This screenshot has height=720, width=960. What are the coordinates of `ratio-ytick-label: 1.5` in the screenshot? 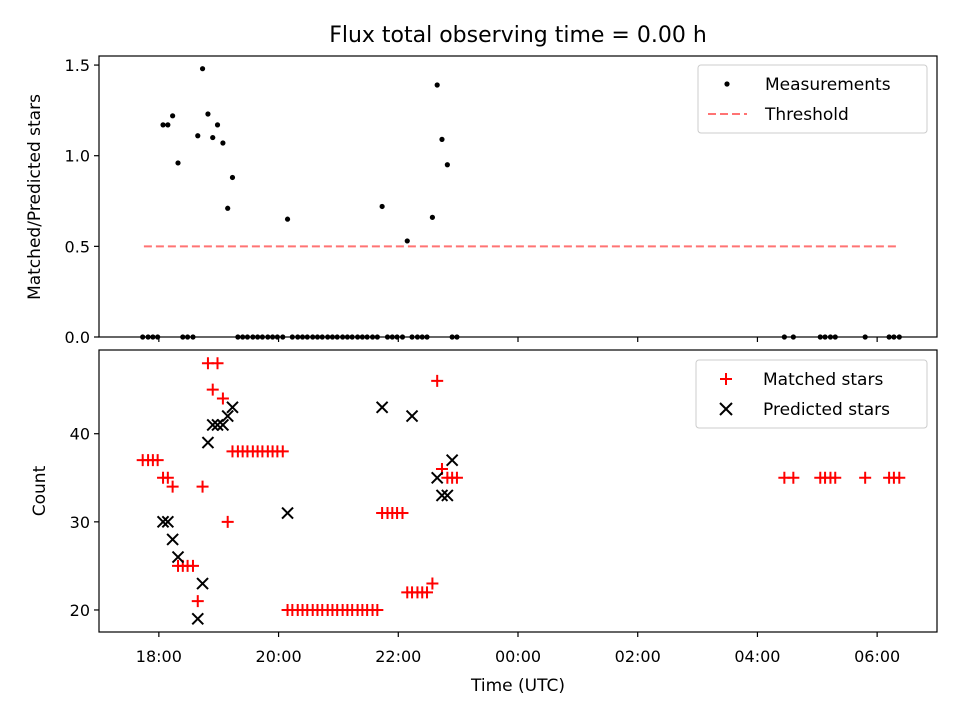 It's located at (77, 65).